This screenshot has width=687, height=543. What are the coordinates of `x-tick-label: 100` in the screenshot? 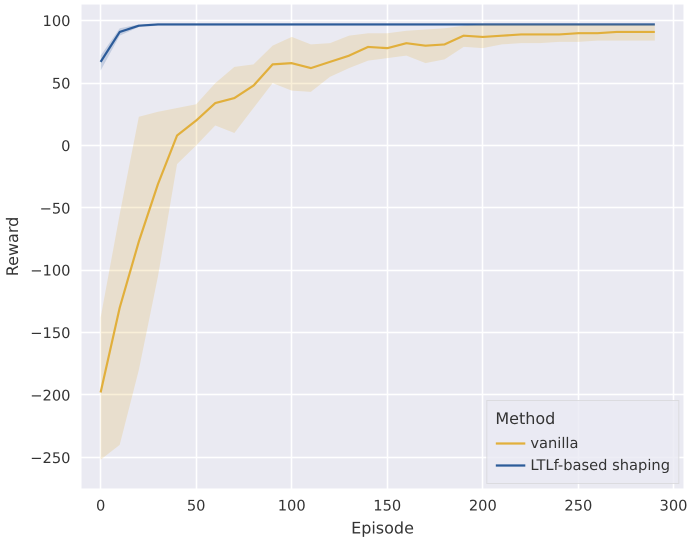 It's located at (292, 506).